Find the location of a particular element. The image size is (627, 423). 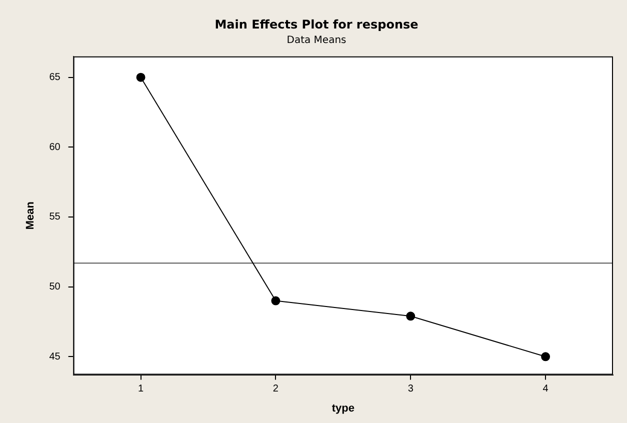

y-tick-label: 60 is located at coordinates (55, 147).